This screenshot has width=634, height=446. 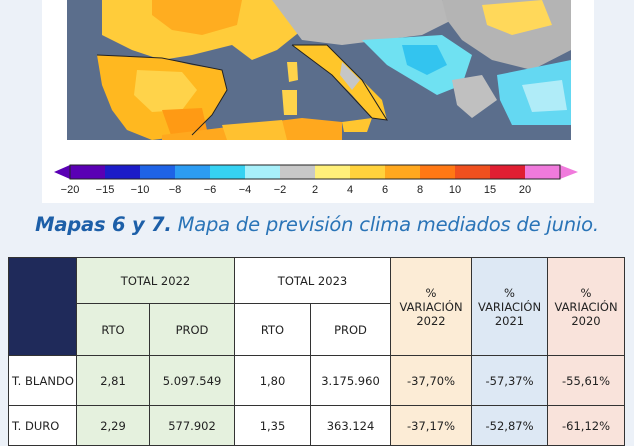 What do you see at coordinates (192, 425) in the screenshot?
I see `cell-prod-2022: 577.902` at bounding box center [192, 425].